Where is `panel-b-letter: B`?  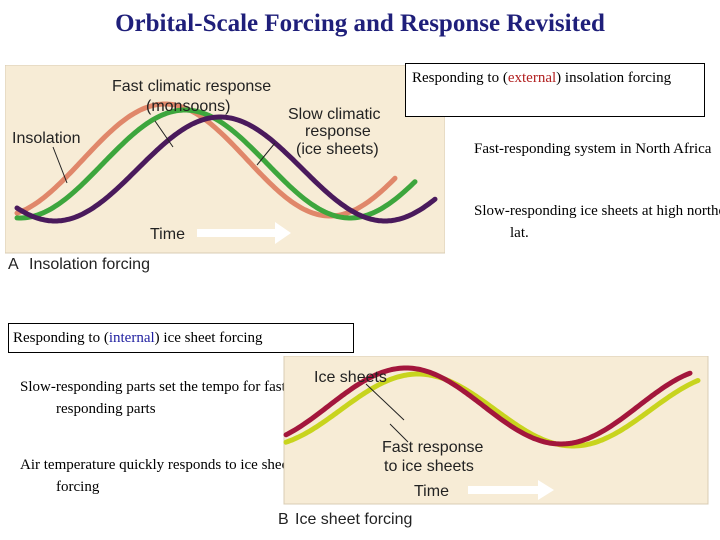 panel-b-letter: B is located at coordinates (283, 519).